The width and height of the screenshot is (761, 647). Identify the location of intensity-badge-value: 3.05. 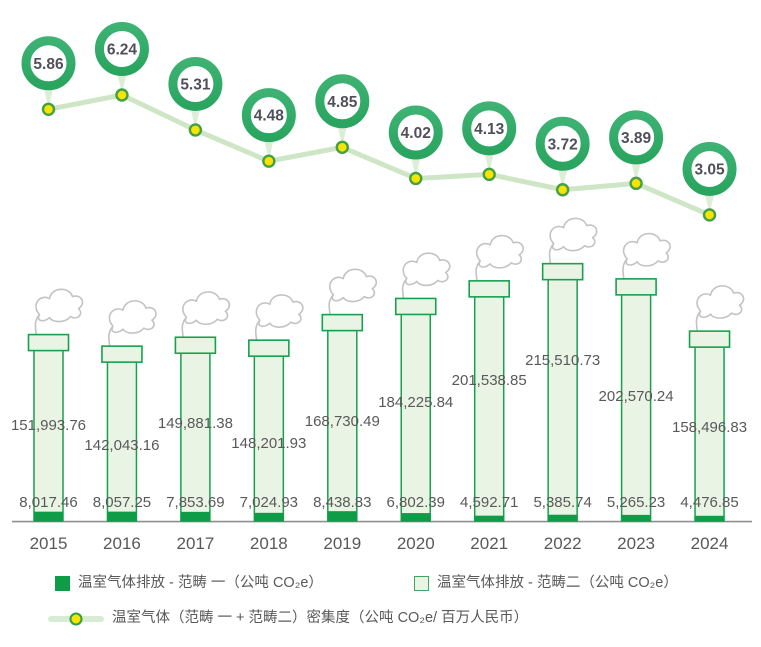
(709, 169).